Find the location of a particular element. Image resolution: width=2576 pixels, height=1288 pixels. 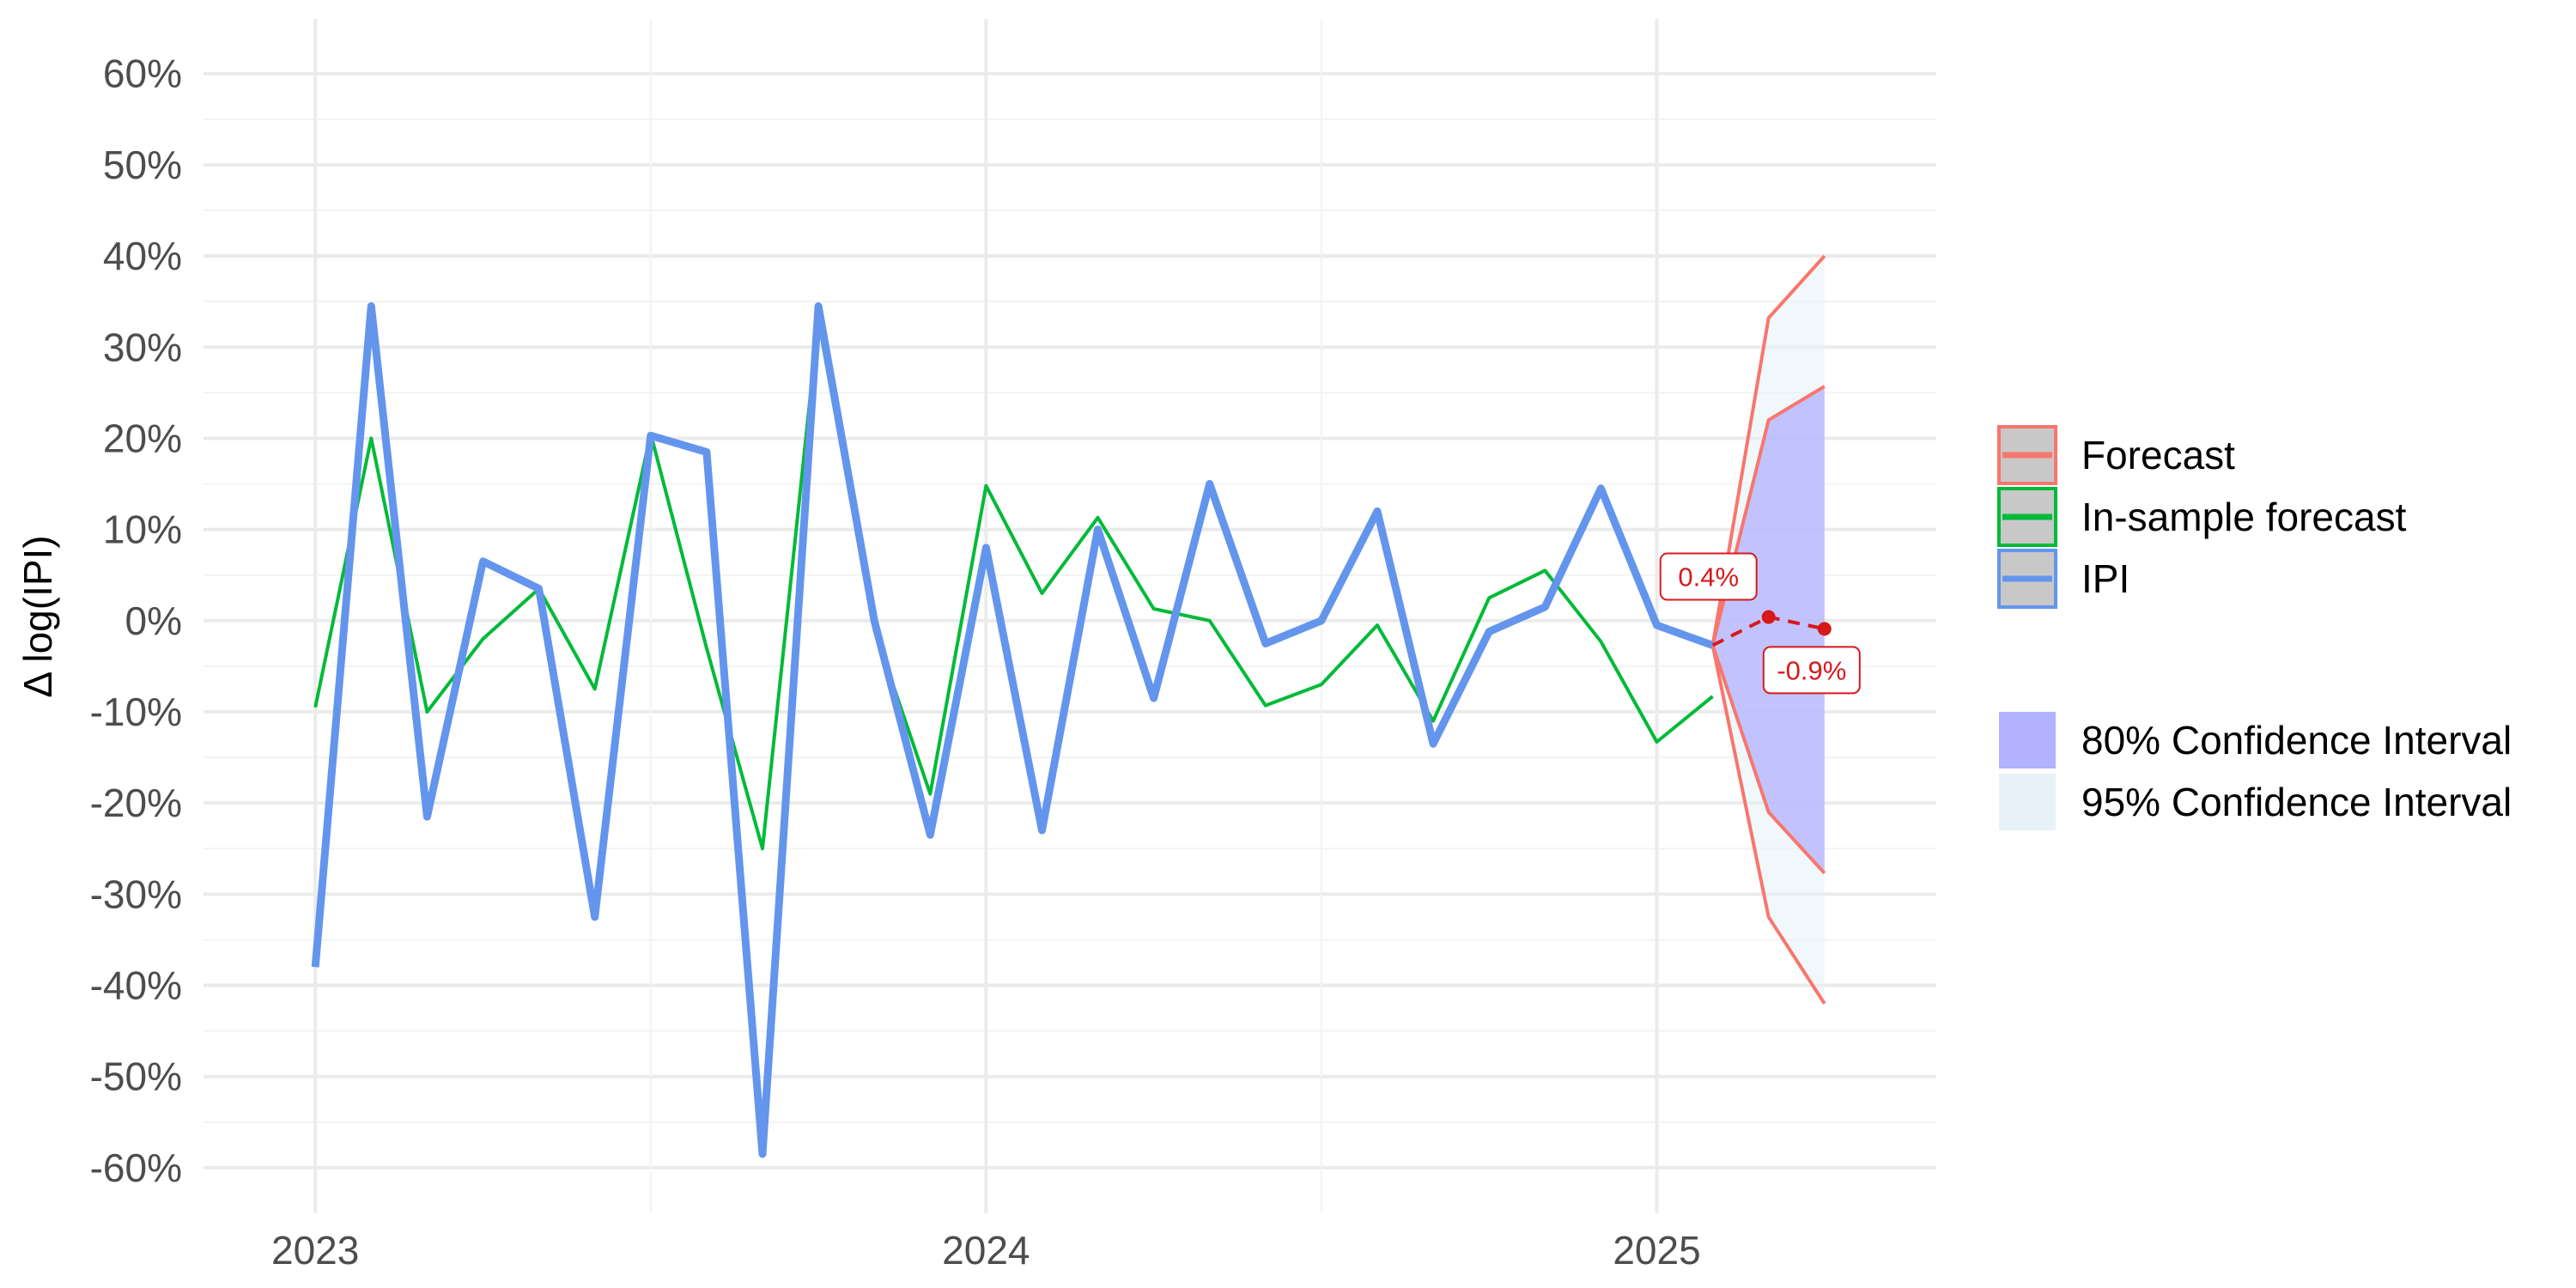

legend-label: Forecast is located at coordinates (2158, 455).